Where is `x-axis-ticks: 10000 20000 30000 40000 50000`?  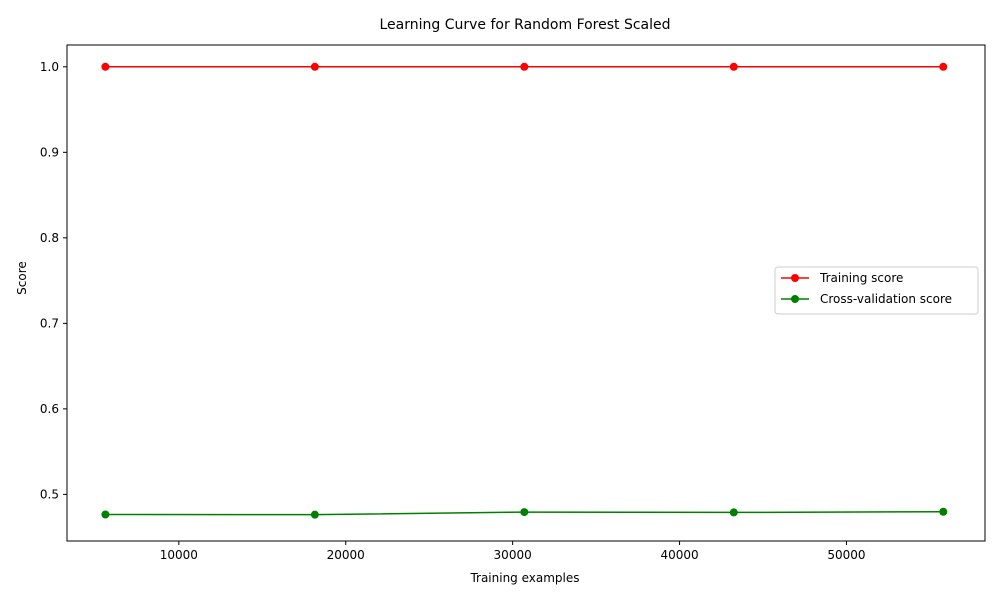 x-axis-ticks: 10000 20000 30000 40000 50000 is located at coordinates (513, 551).